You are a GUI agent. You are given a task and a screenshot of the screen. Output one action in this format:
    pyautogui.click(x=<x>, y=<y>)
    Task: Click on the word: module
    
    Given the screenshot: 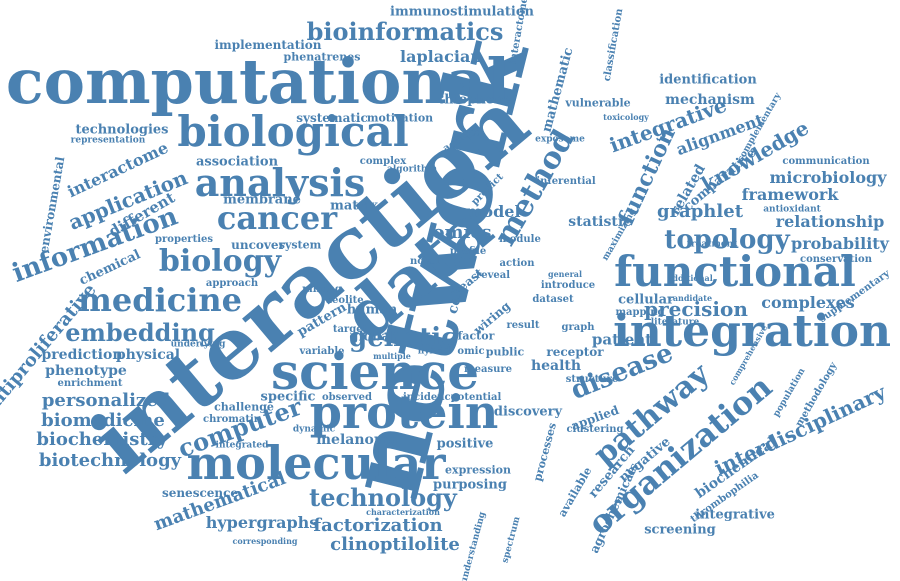 What is the action you would take?
    pyautogui.click(x=520, y=239)
    